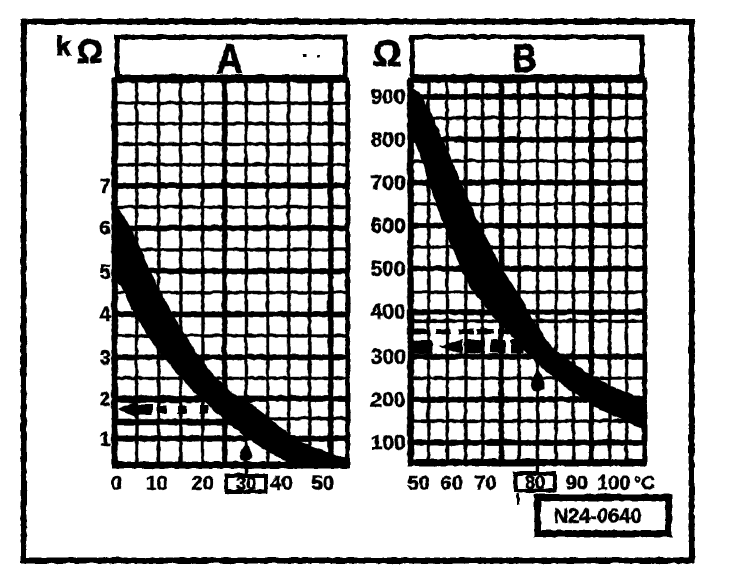 The image size is (736, 585). Describe the element at coordinates (485, 483) in the screenshot. I see `svg-text: 70` at that location.